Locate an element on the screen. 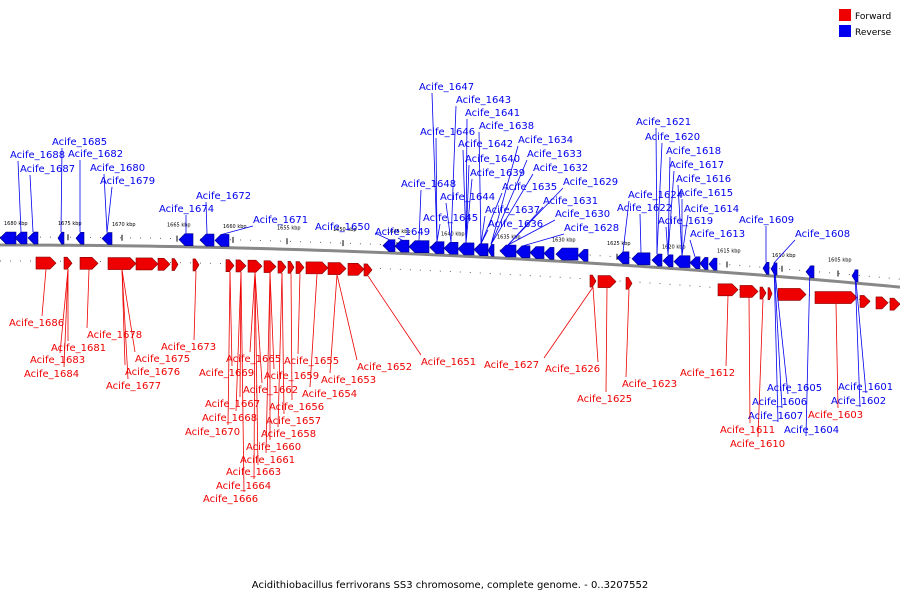 The height and width of the screenshot is (600, 900). forward-gene-label: Acife_1603 is located at coordinates (835, 415).